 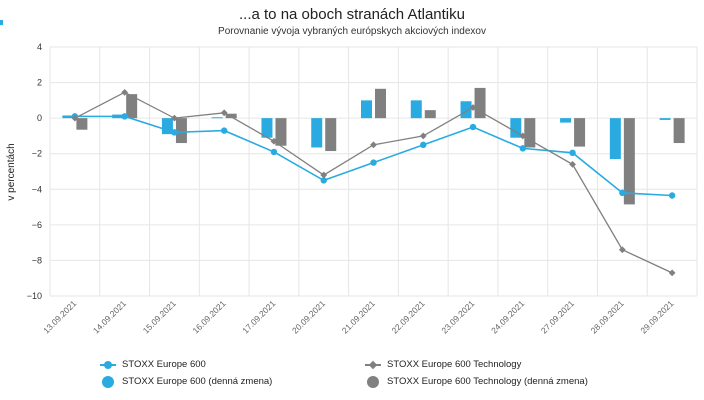 I want to click on x-tick-label: 21.09.2021, so click(x=358, y=316).